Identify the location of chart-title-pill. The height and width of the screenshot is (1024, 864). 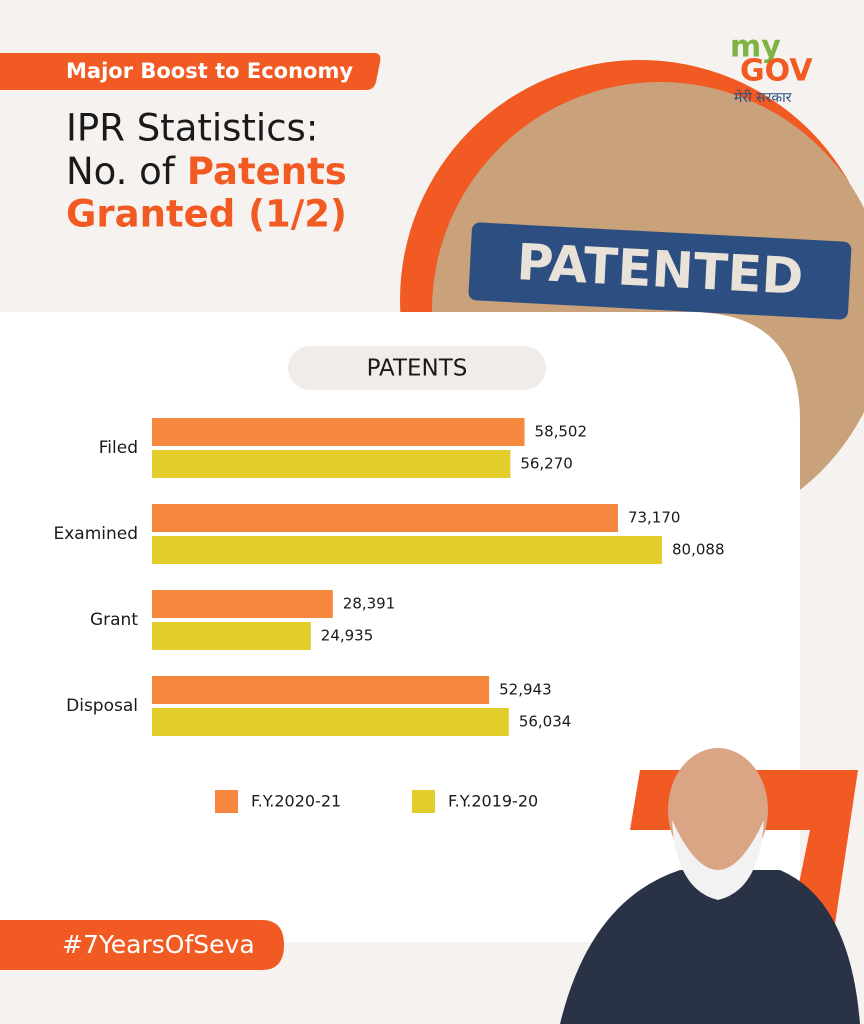
(417, 368).